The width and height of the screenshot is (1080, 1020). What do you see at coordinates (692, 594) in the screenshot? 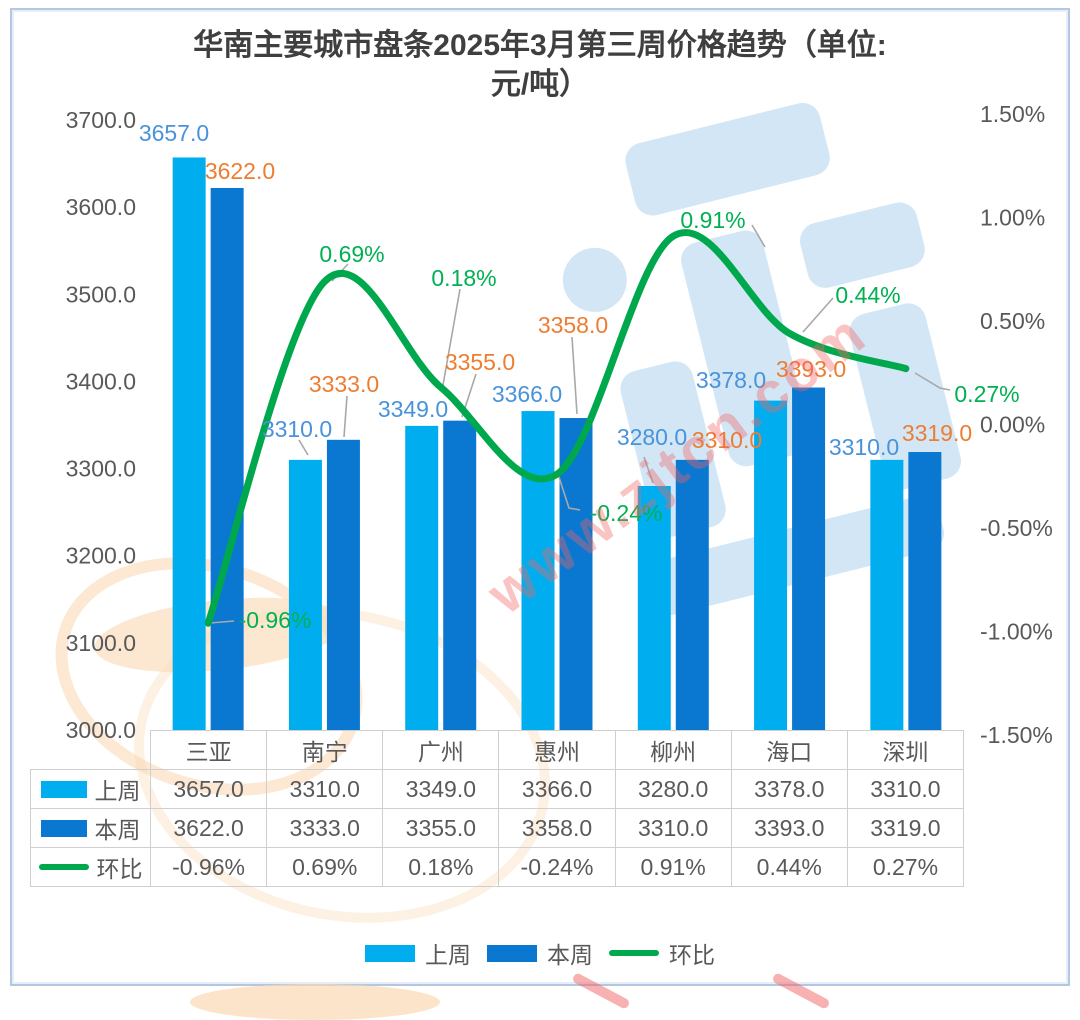
I see `bar-本周-柳州` at bounding box center [692, 594].